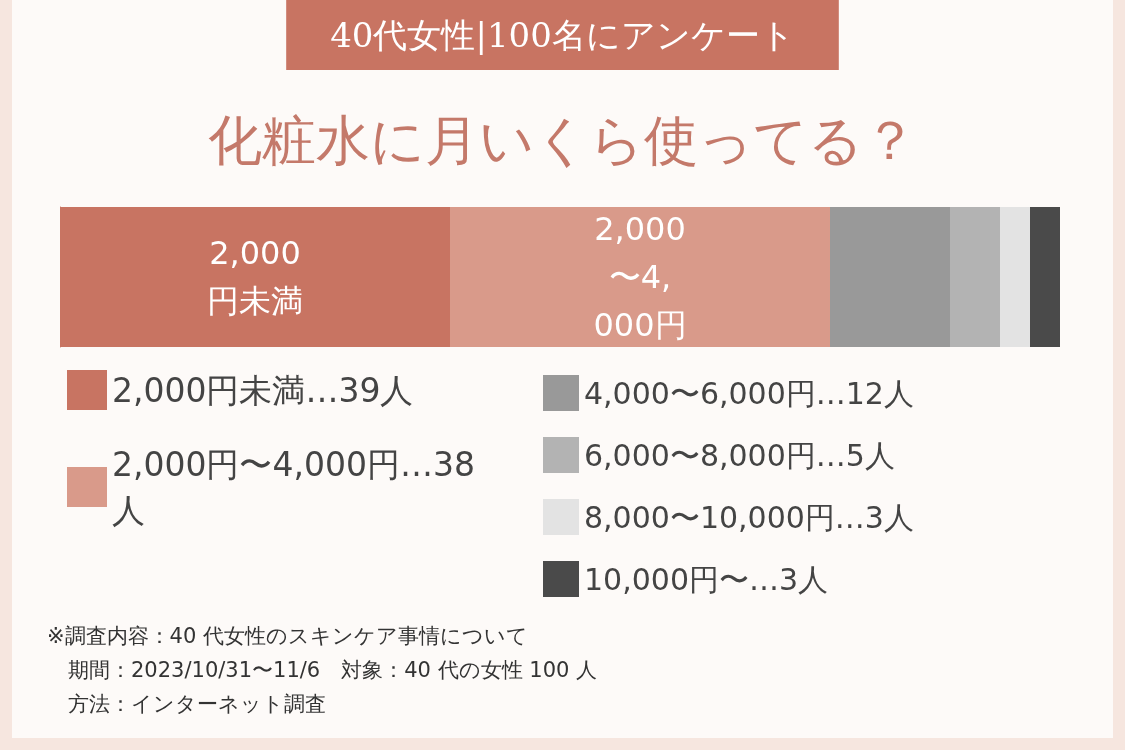 This screenshot has width=1125, height=750. I want to click on annotation: 2,000円未満, so click(255, 277).